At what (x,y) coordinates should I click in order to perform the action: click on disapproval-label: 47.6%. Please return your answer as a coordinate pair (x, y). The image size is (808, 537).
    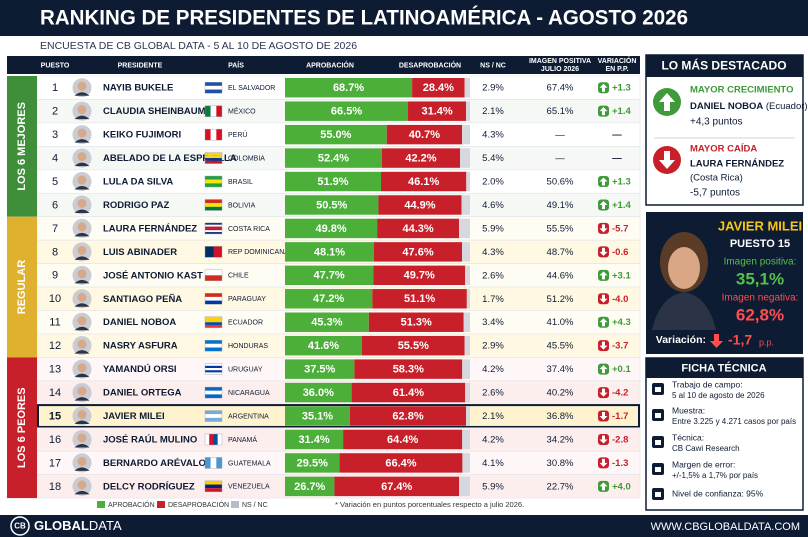
    Looking at the image, I should click on (417, 252).